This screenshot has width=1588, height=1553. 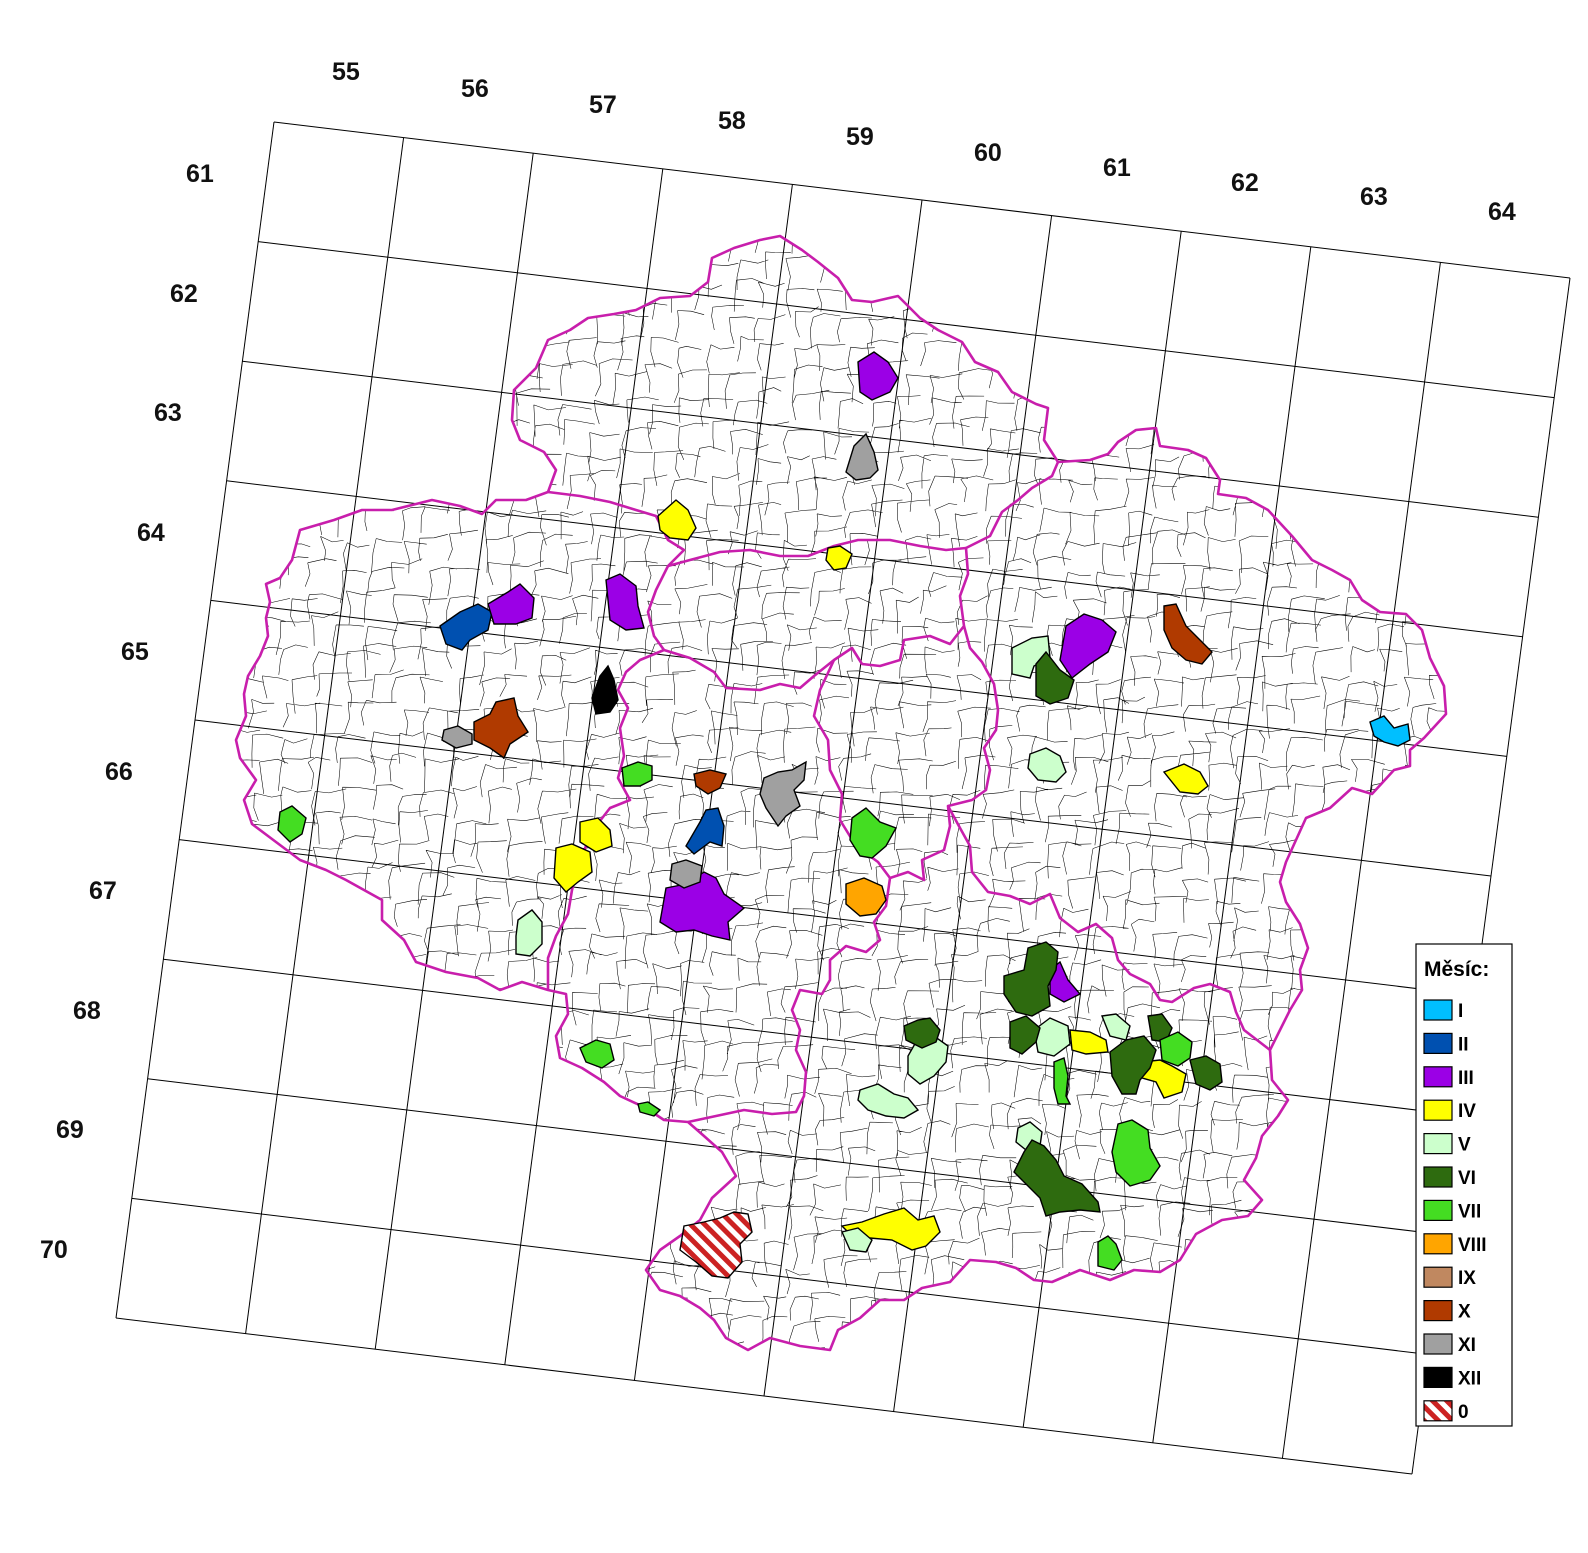 I want to click on legend-label: I, so click(x=1460, y=1011).